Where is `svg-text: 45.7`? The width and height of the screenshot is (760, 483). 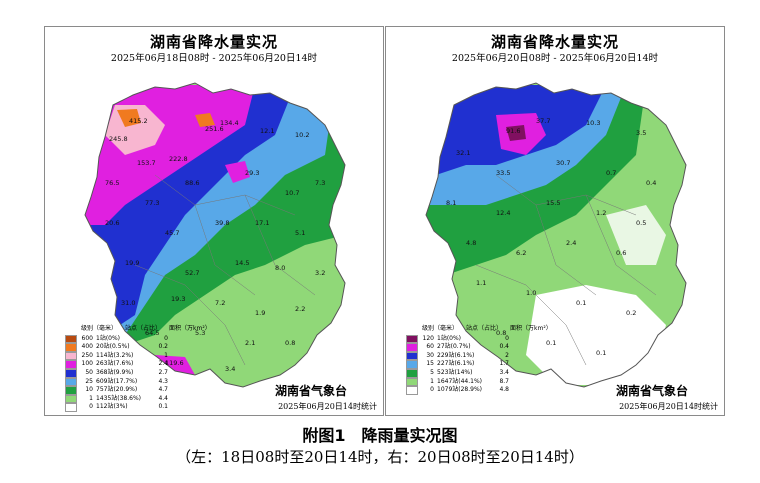
svg-text: 45.7 is located at coordinates (172, 233).